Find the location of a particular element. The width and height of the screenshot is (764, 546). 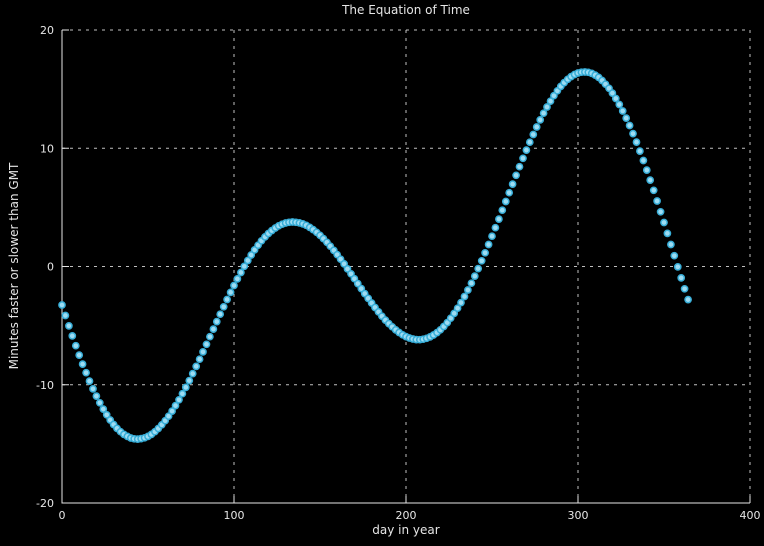

y-tick-label: 10 is located at coordinates (47, 148).